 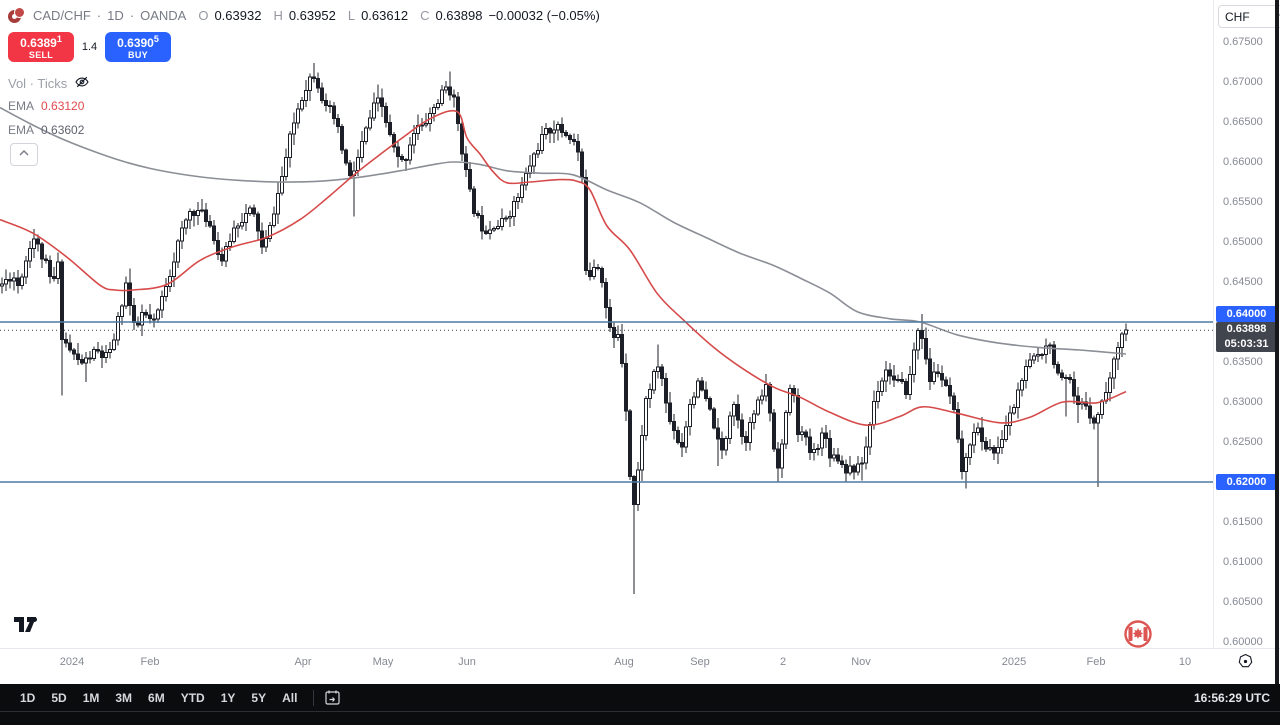 What do you see at coordinates (1185, 662) in the screenshot?
I see `time-tick: 10` at bounding box center [1185, 662].